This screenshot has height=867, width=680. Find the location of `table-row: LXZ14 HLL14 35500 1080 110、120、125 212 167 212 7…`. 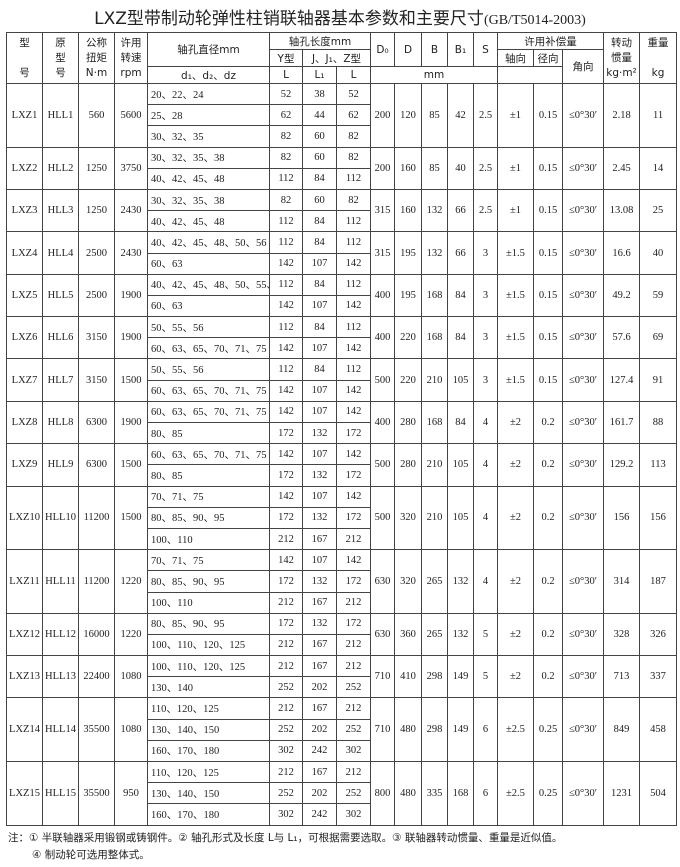

table-row: LXZ14 HLL14 35500 1080 110、120、125 212 167 212 7… is located at coordinates (342, 729).